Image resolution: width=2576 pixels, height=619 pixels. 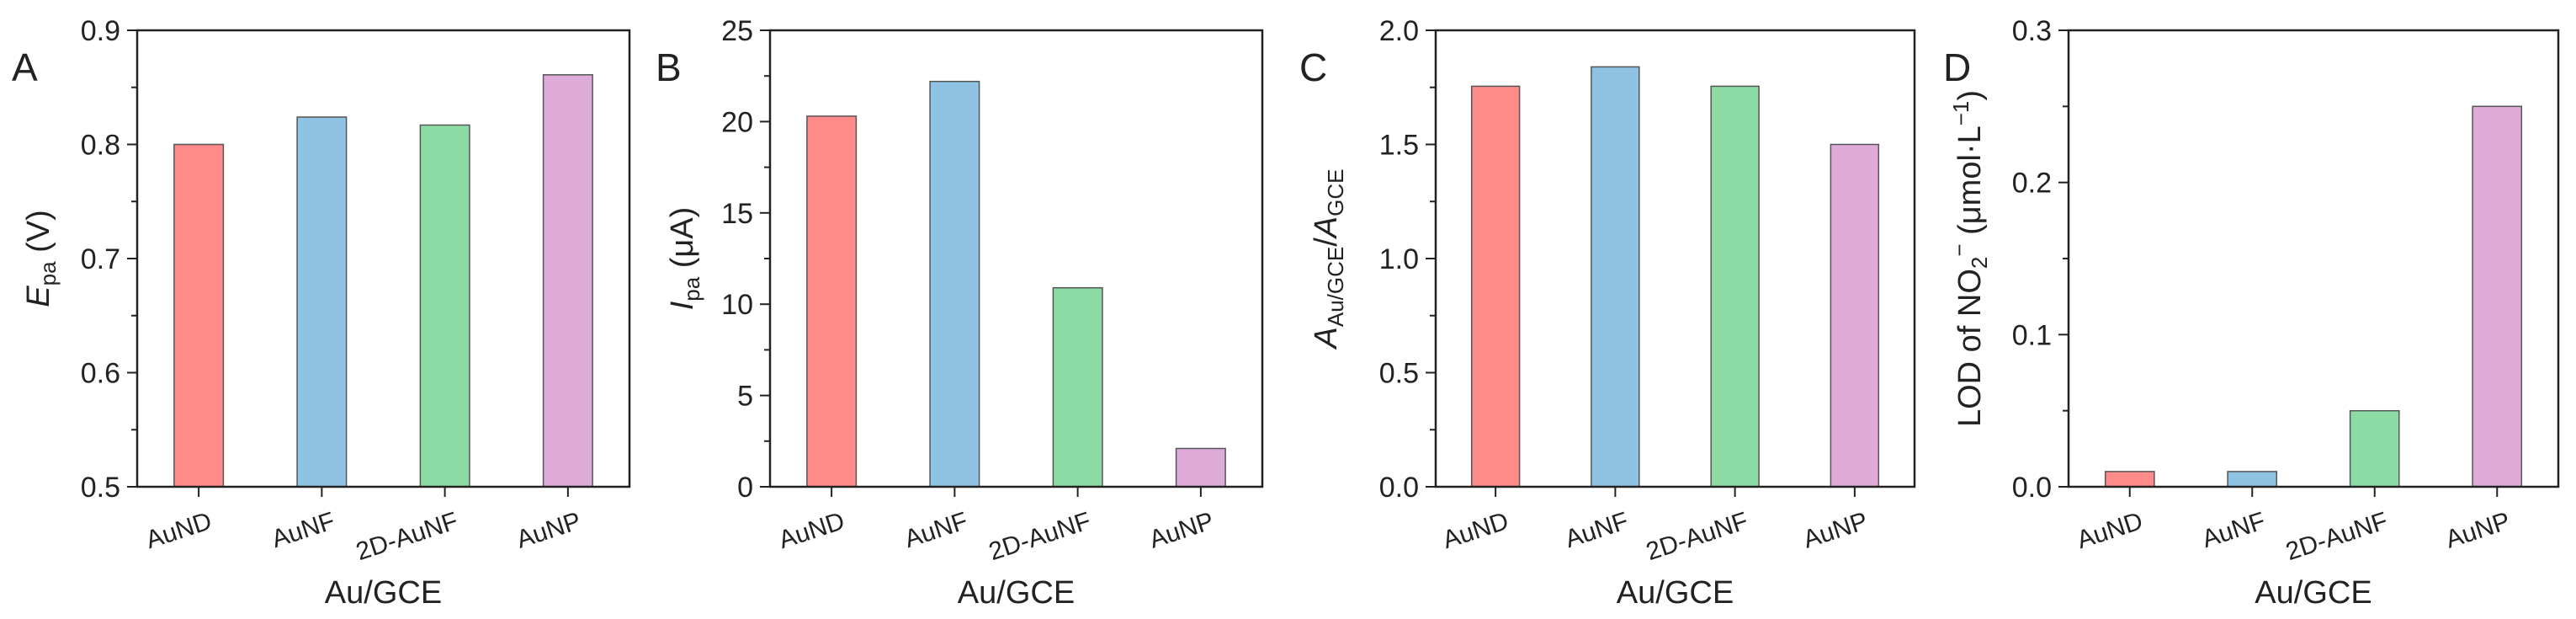 What do you see at coordinates (1969, 258) in the screenshot?
I see `y-axis-title: LOD of NO2− (μmol·L−1)` at bounding box center [1969, 258].